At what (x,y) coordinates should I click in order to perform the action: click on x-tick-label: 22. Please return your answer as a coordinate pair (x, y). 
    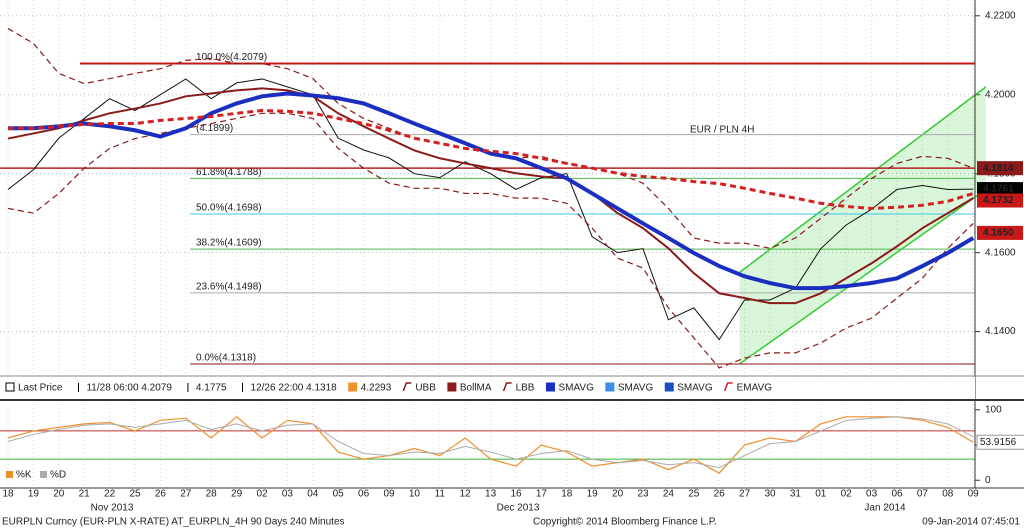
    Looking at the image, I should click on (110, 494).